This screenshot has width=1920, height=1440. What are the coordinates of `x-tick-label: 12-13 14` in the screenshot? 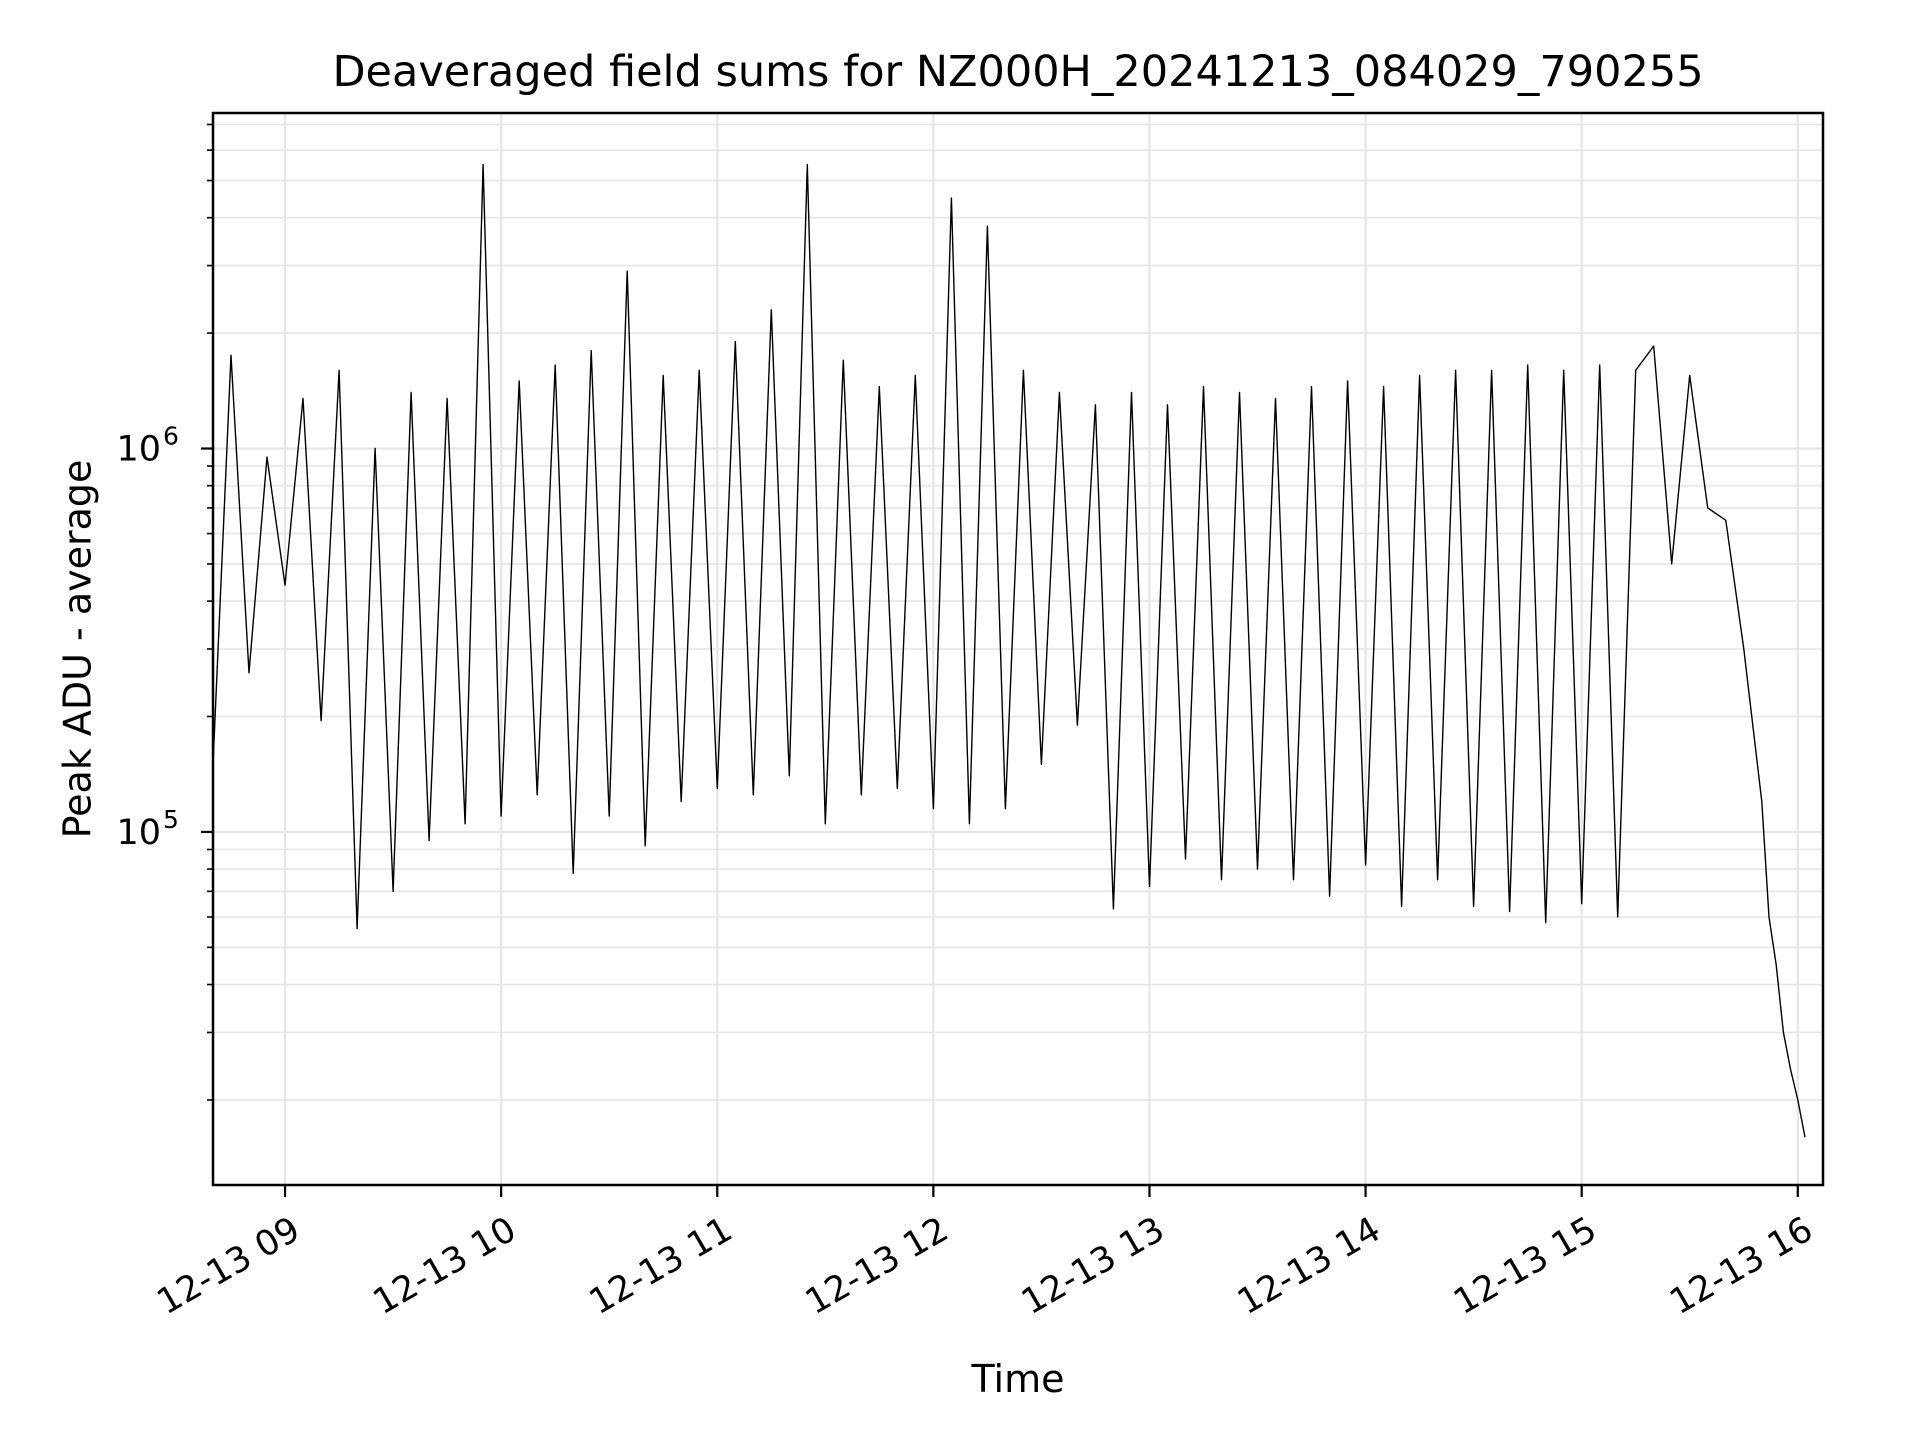 It's located at (1309, 1266).